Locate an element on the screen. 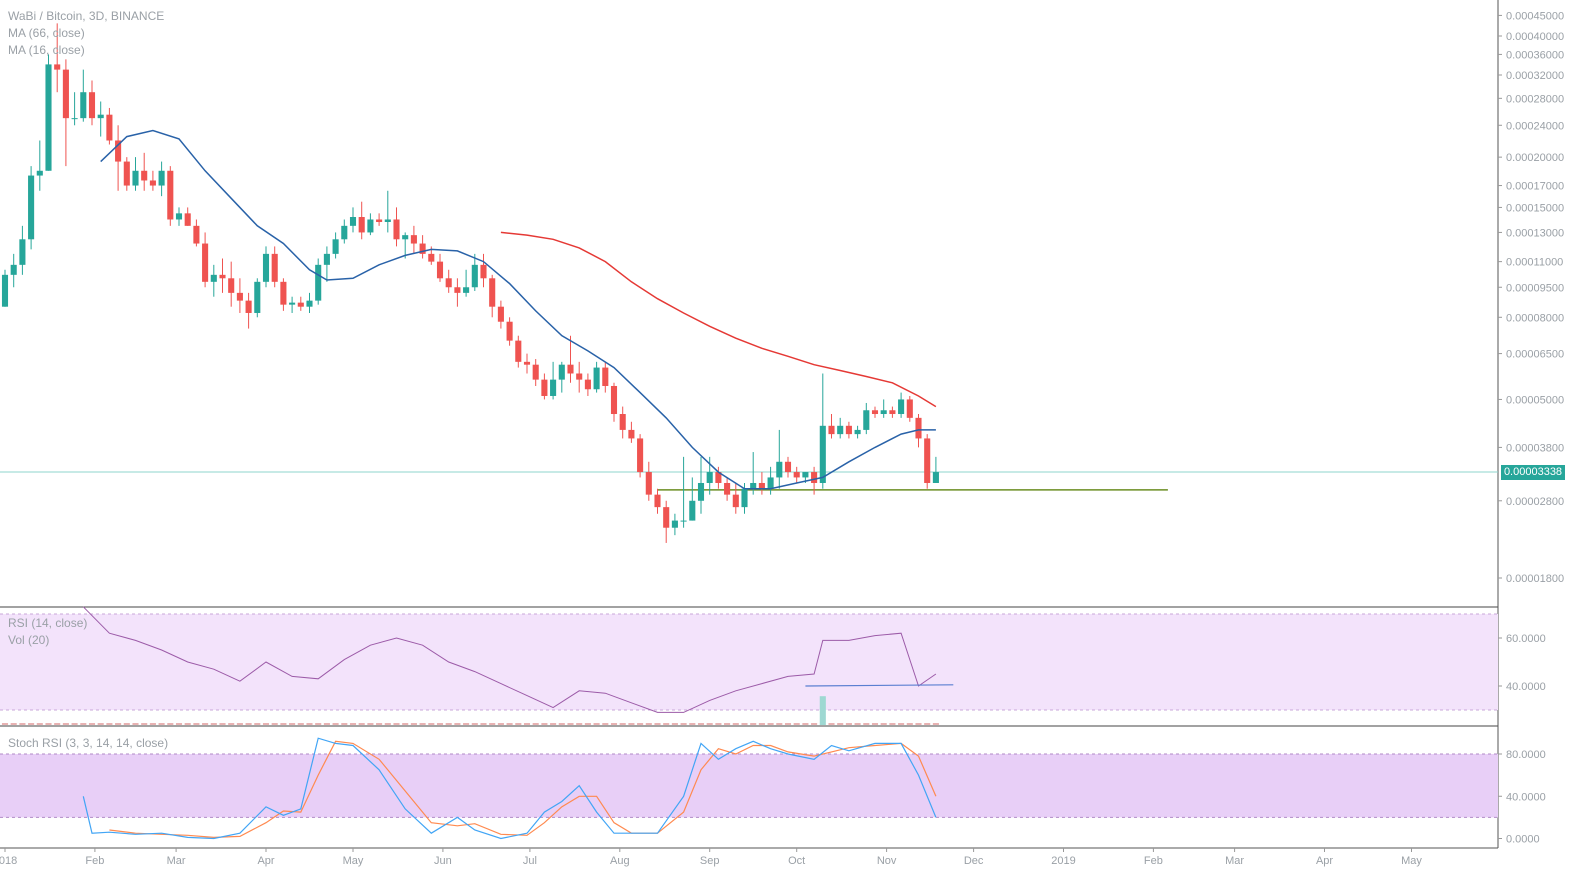  price-axis-label: 0.00015000 is located at coordinates (1535, 208).